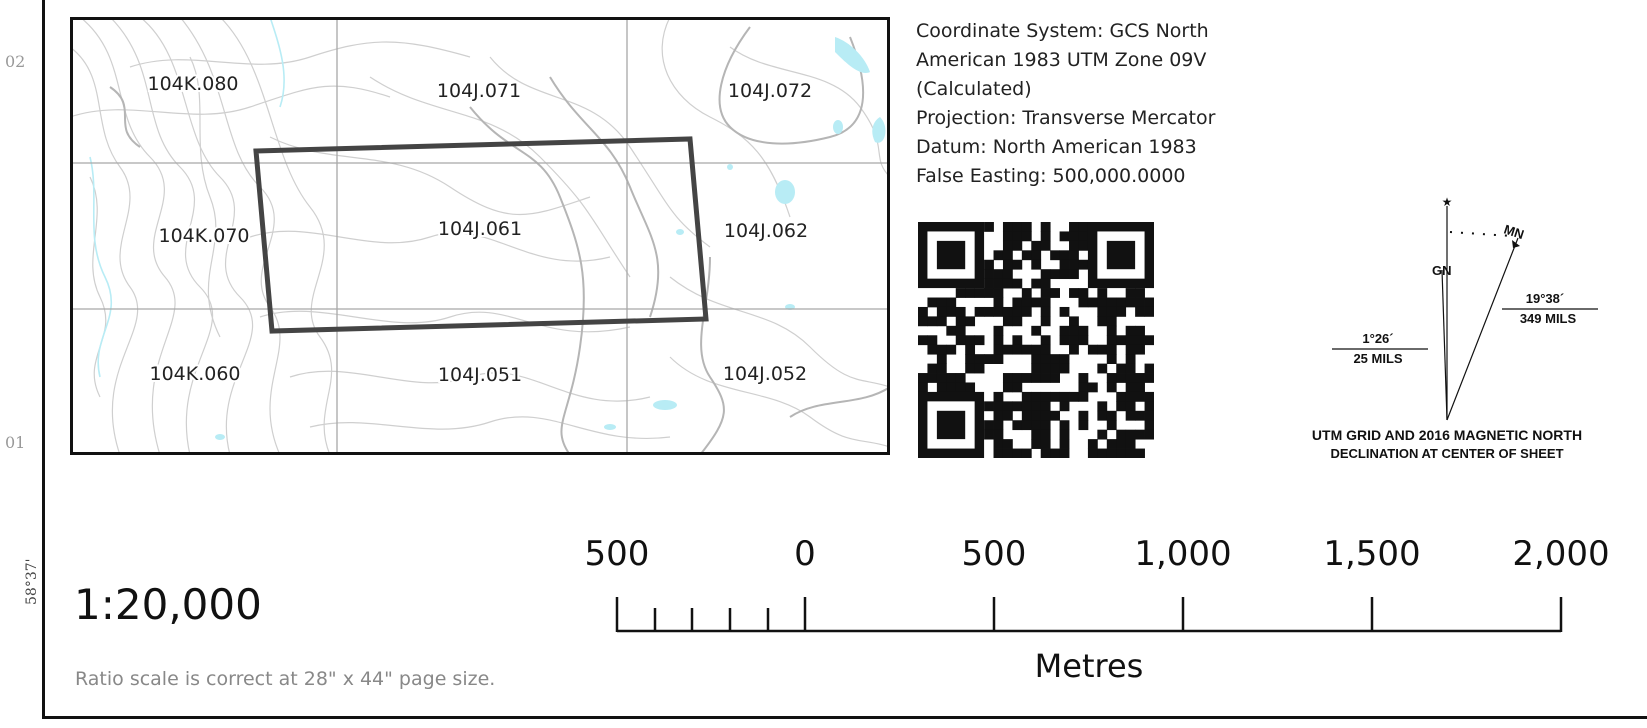 The image size is (1647, 728). Describe the element at coordinates (192, 84) in the screenshot. I see `tile-label: 104K.080` at that location.